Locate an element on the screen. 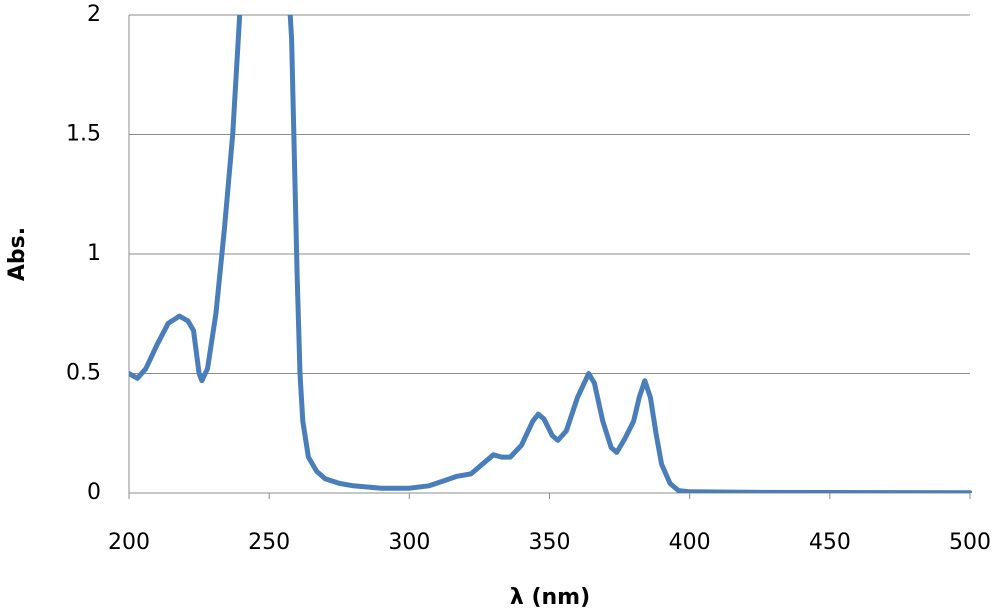 The width and height of the screenshot is (1000, 615). y-tick-label: 0.5 is located at coordinates (83, 373).